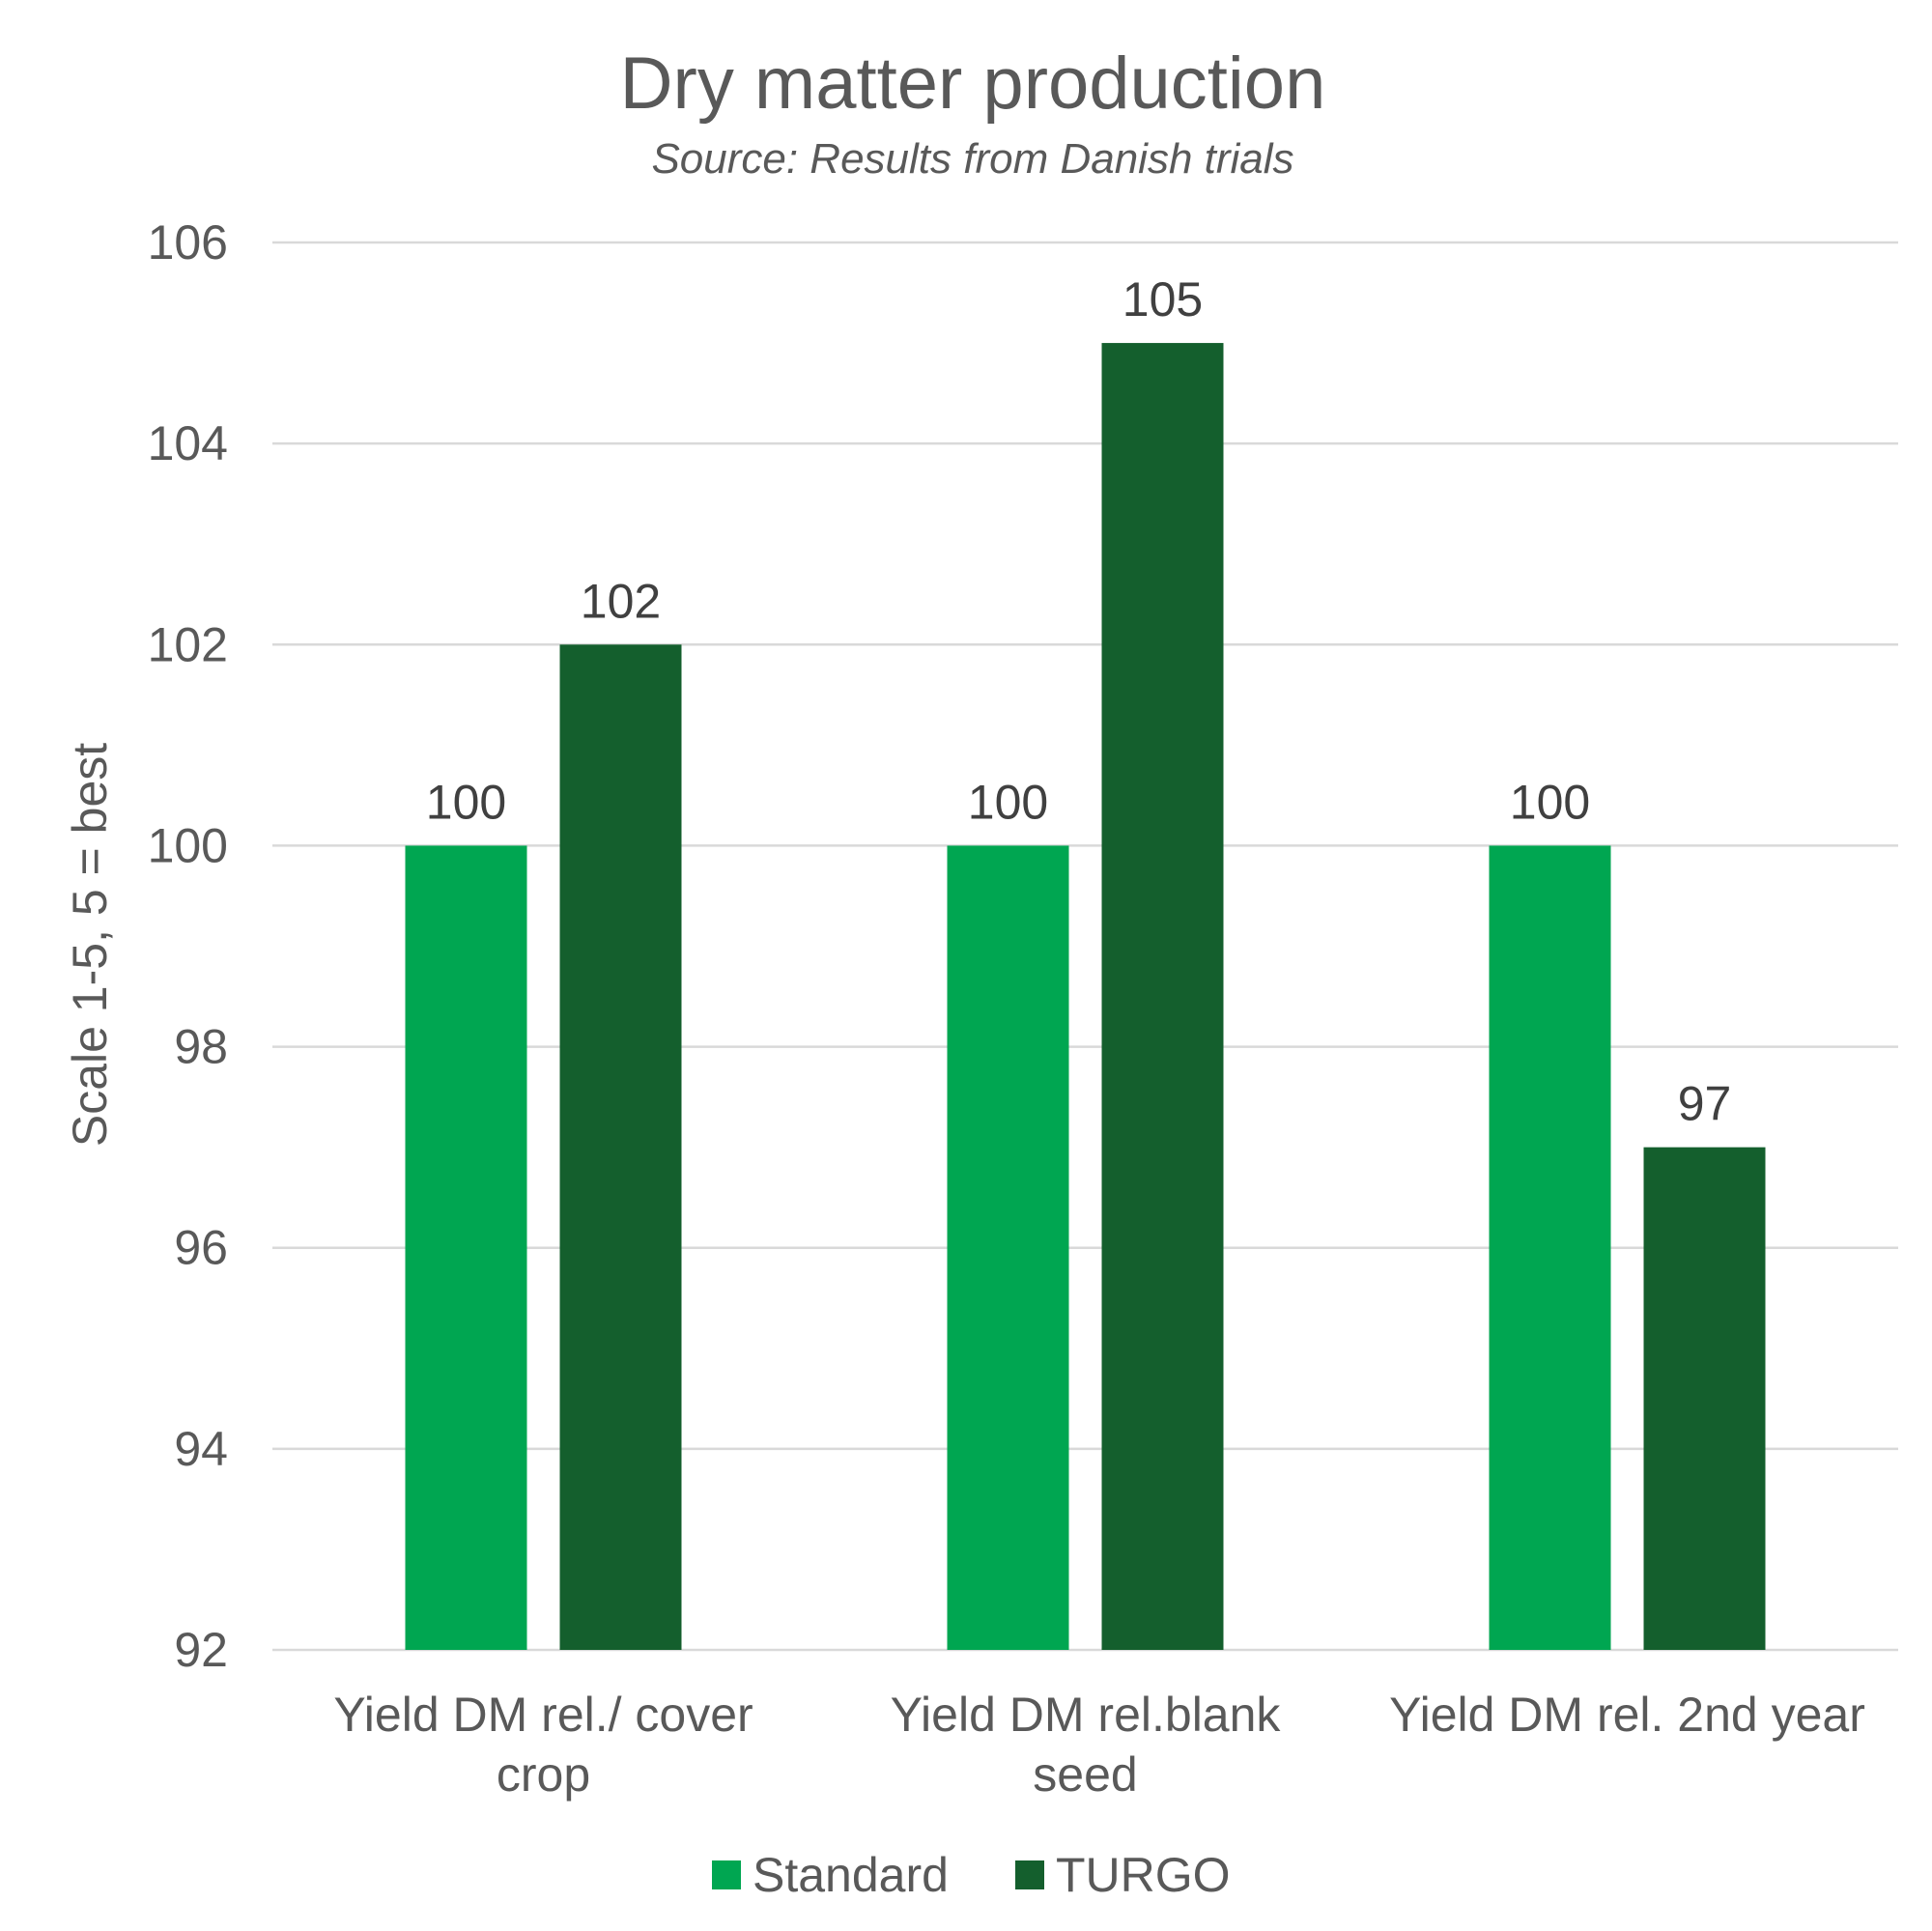 Image resolution: width=1932 pixels, height=1931 pixels. What do you see at coordinates (1086, 1715) in the screenshot?
I see `x-category-label: Yield DM rel.blank` at bounding box center [1086, 1715].